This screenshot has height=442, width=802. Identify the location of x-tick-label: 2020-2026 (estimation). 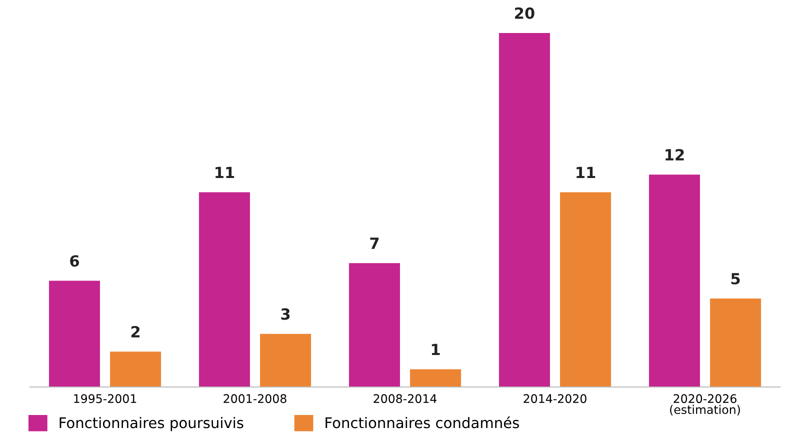
(705, 405).